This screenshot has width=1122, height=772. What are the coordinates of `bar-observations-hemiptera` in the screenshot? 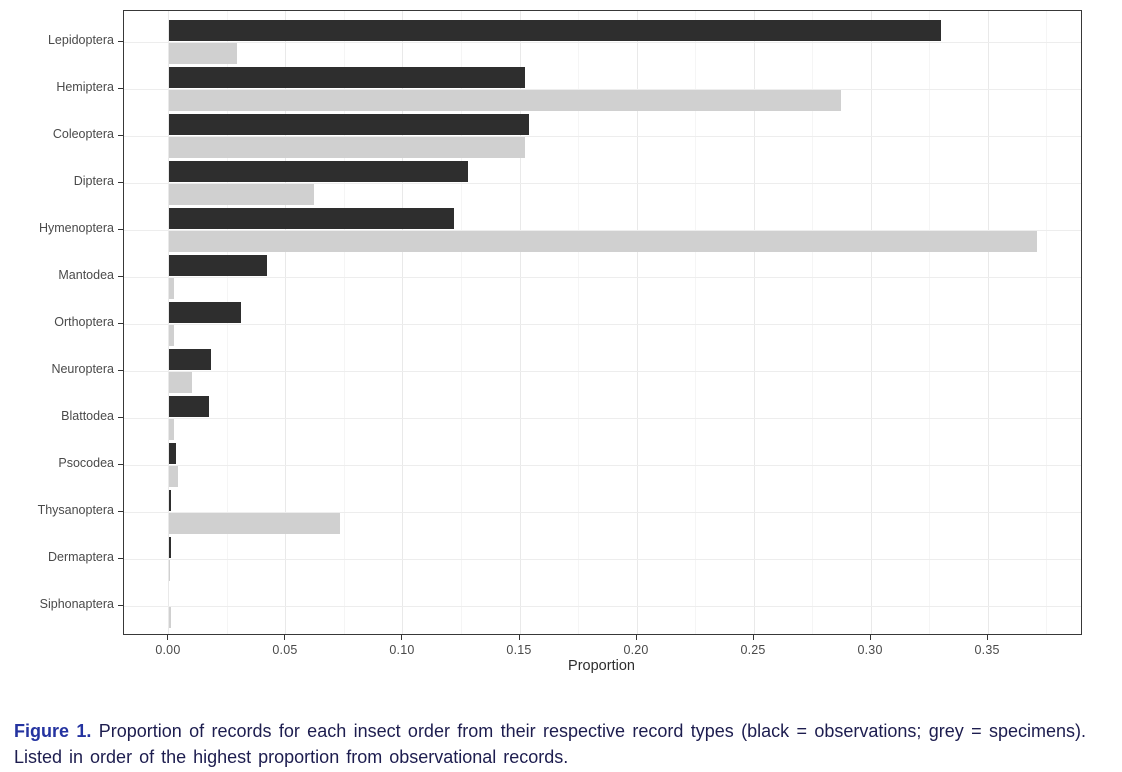 It's located at (346, 77).